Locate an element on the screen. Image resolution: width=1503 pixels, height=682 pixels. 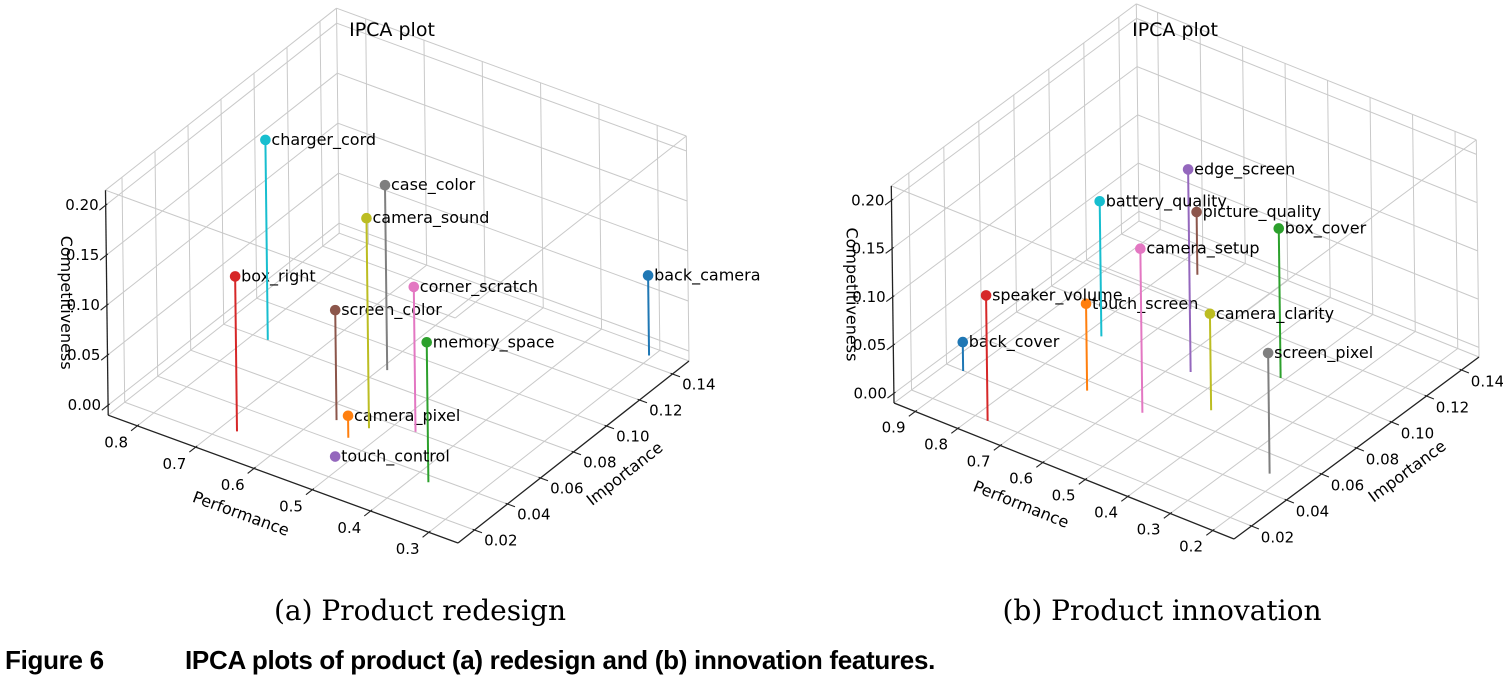
performance-tick-label: 0.4 is located at coordinates (1106, 513).